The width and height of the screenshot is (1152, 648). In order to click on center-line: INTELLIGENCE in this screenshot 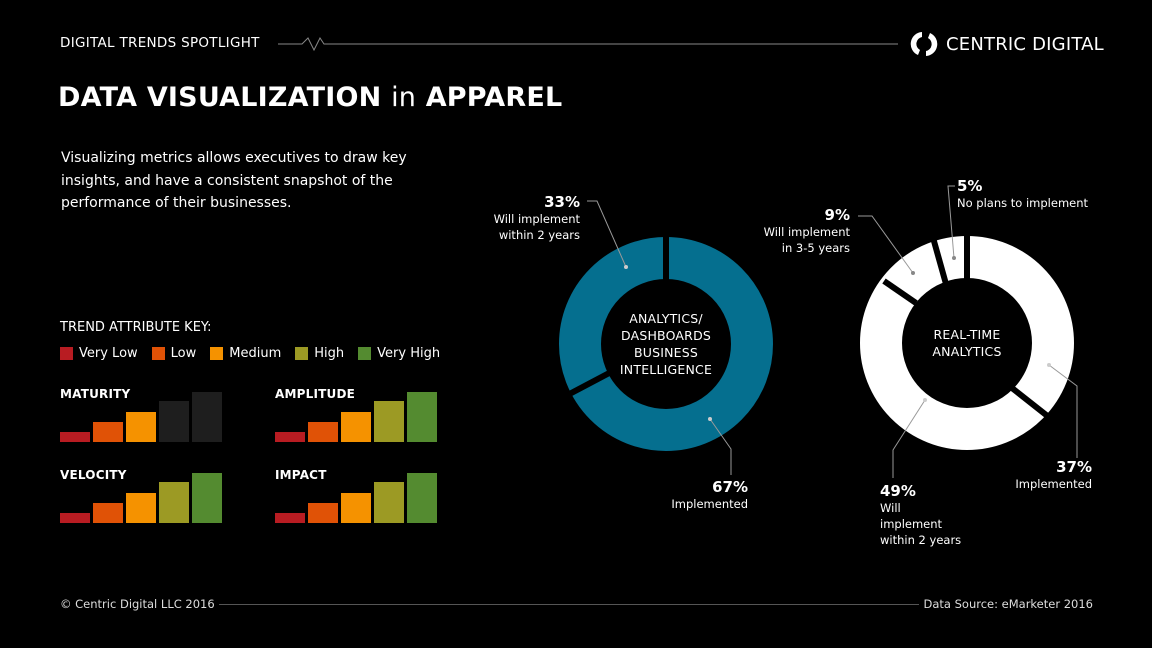, I will do `click(666, 369)`.